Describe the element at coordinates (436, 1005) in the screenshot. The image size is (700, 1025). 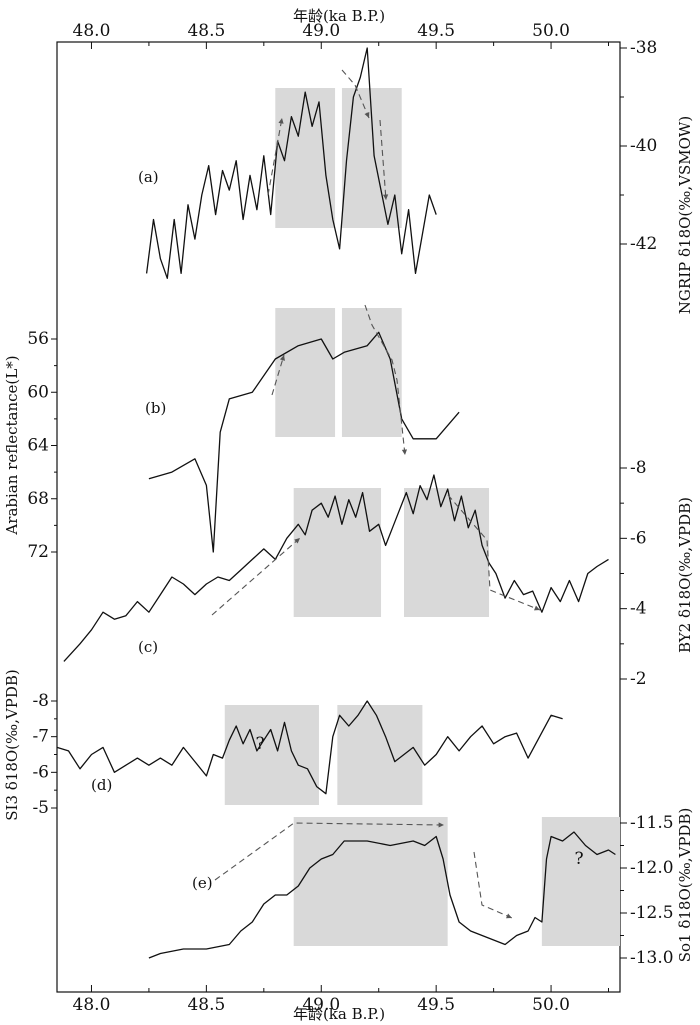
I see `bottom-axis-tick-label: 49.5` at that location.